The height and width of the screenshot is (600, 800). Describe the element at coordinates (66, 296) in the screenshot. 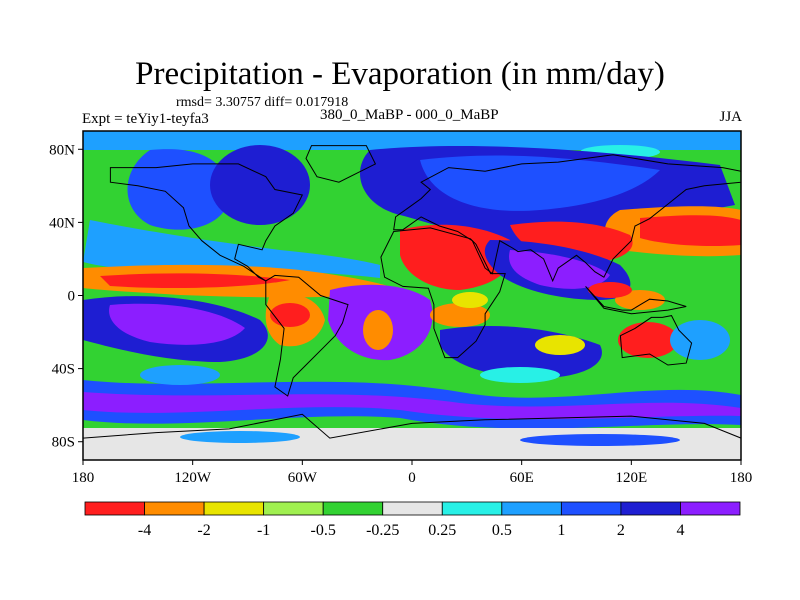

I see `y-axis: 80N 40N 0 40S 80S` at that location.